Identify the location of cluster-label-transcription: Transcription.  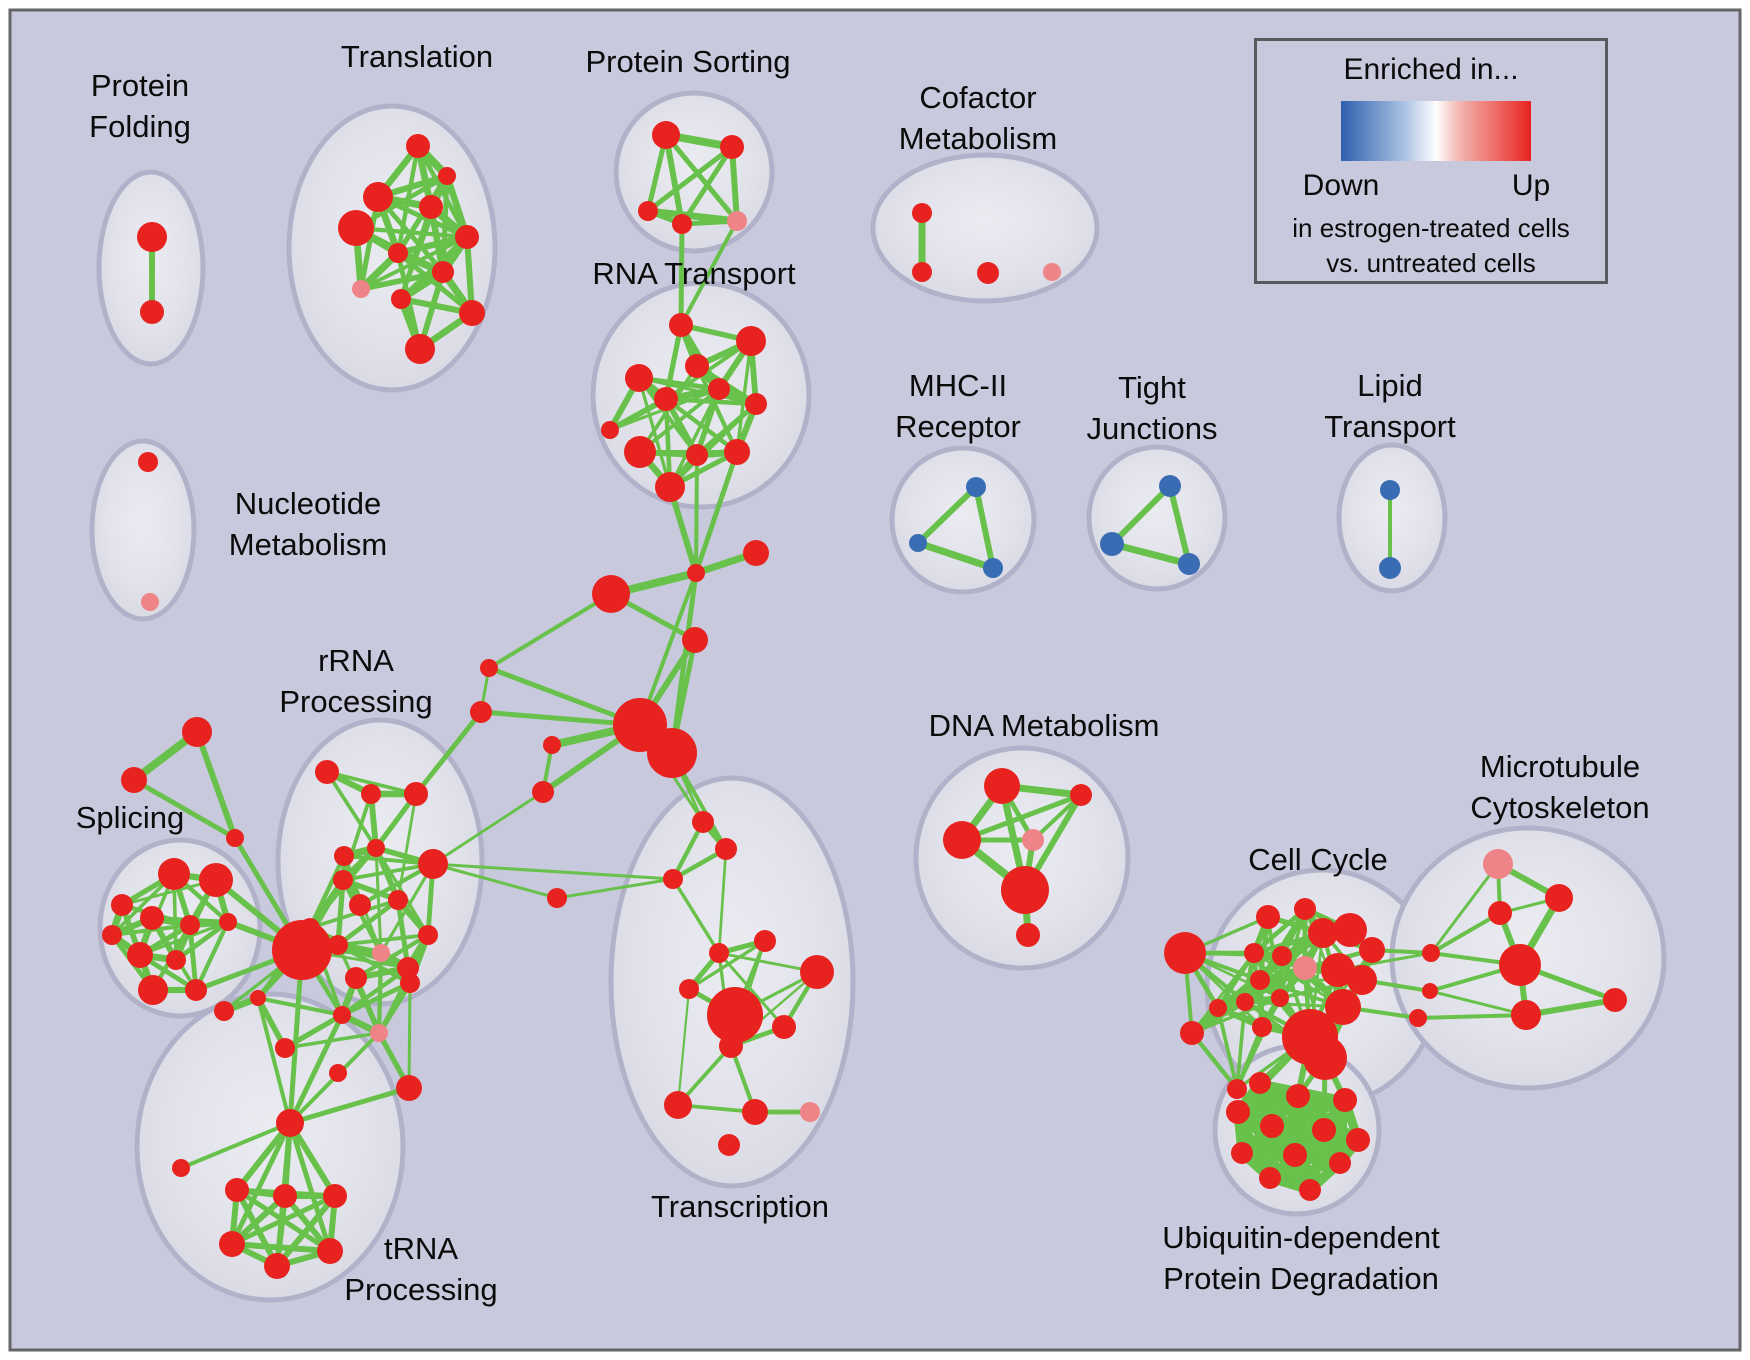
(740, 1206).